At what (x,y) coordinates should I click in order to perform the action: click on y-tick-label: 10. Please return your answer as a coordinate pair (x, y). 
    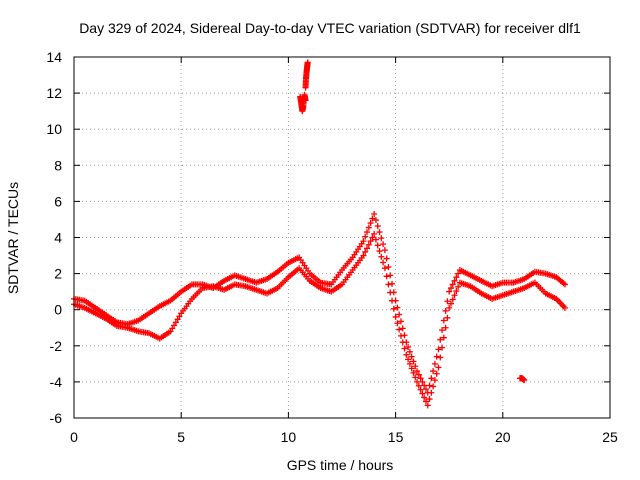
    Looking at the image, I should click on (54, 129).